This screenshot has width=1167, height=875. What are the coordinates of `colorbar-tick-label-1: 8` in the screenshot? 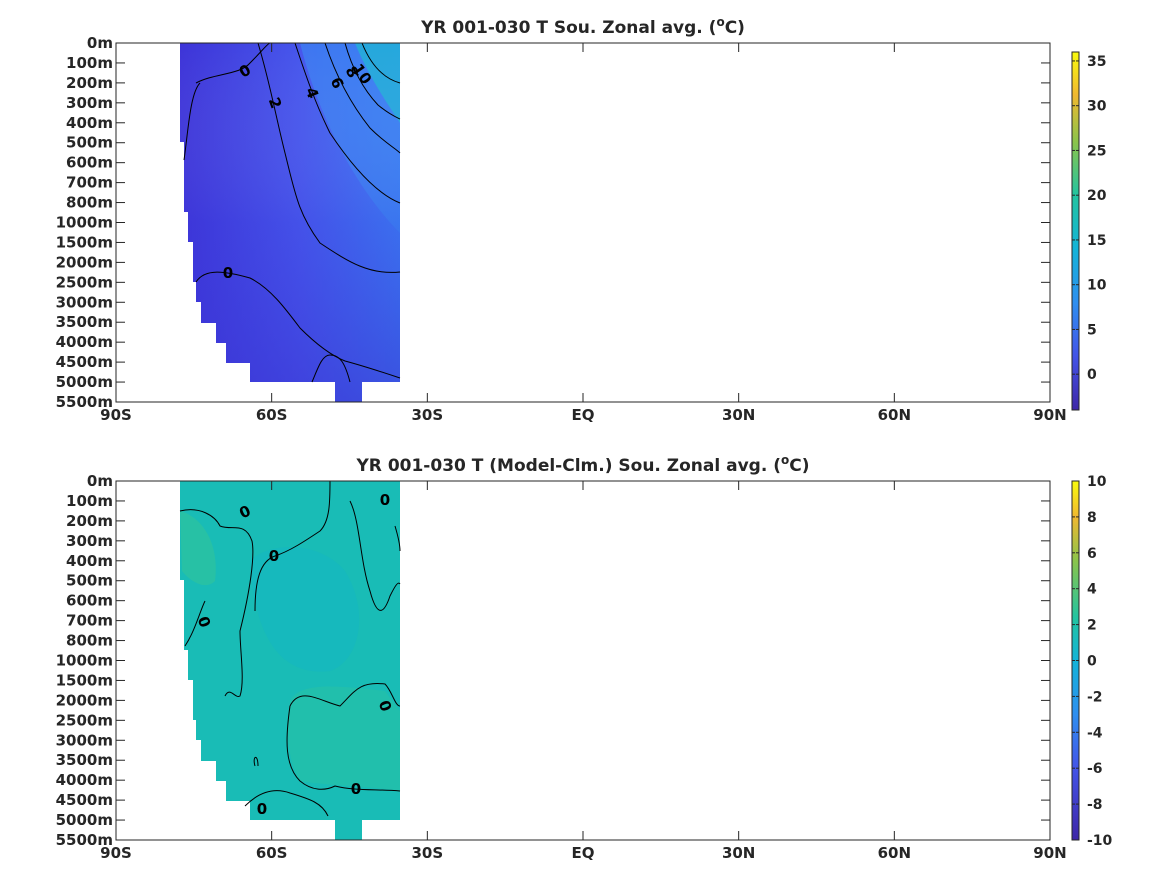 It's located at (1092, 518).